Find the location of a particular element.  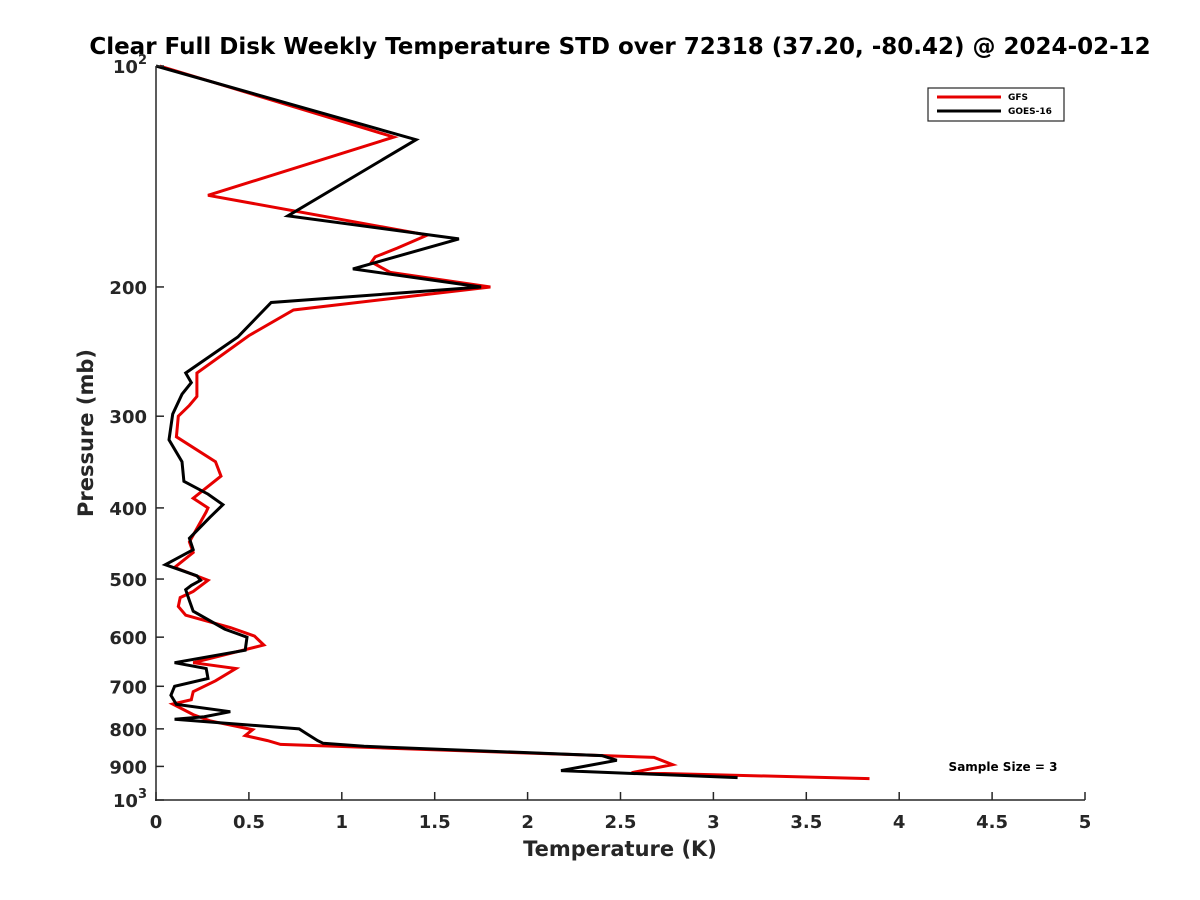

y-tick-label: 10² is located at coordinates (130, 65).